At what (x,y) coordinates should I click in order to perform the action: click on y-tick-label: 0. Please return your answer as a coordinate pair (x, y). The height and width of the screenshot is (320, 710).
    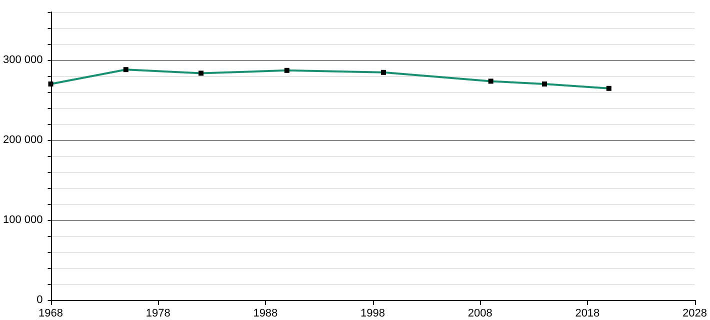
    Looking at the image, I should click on (39, 300).